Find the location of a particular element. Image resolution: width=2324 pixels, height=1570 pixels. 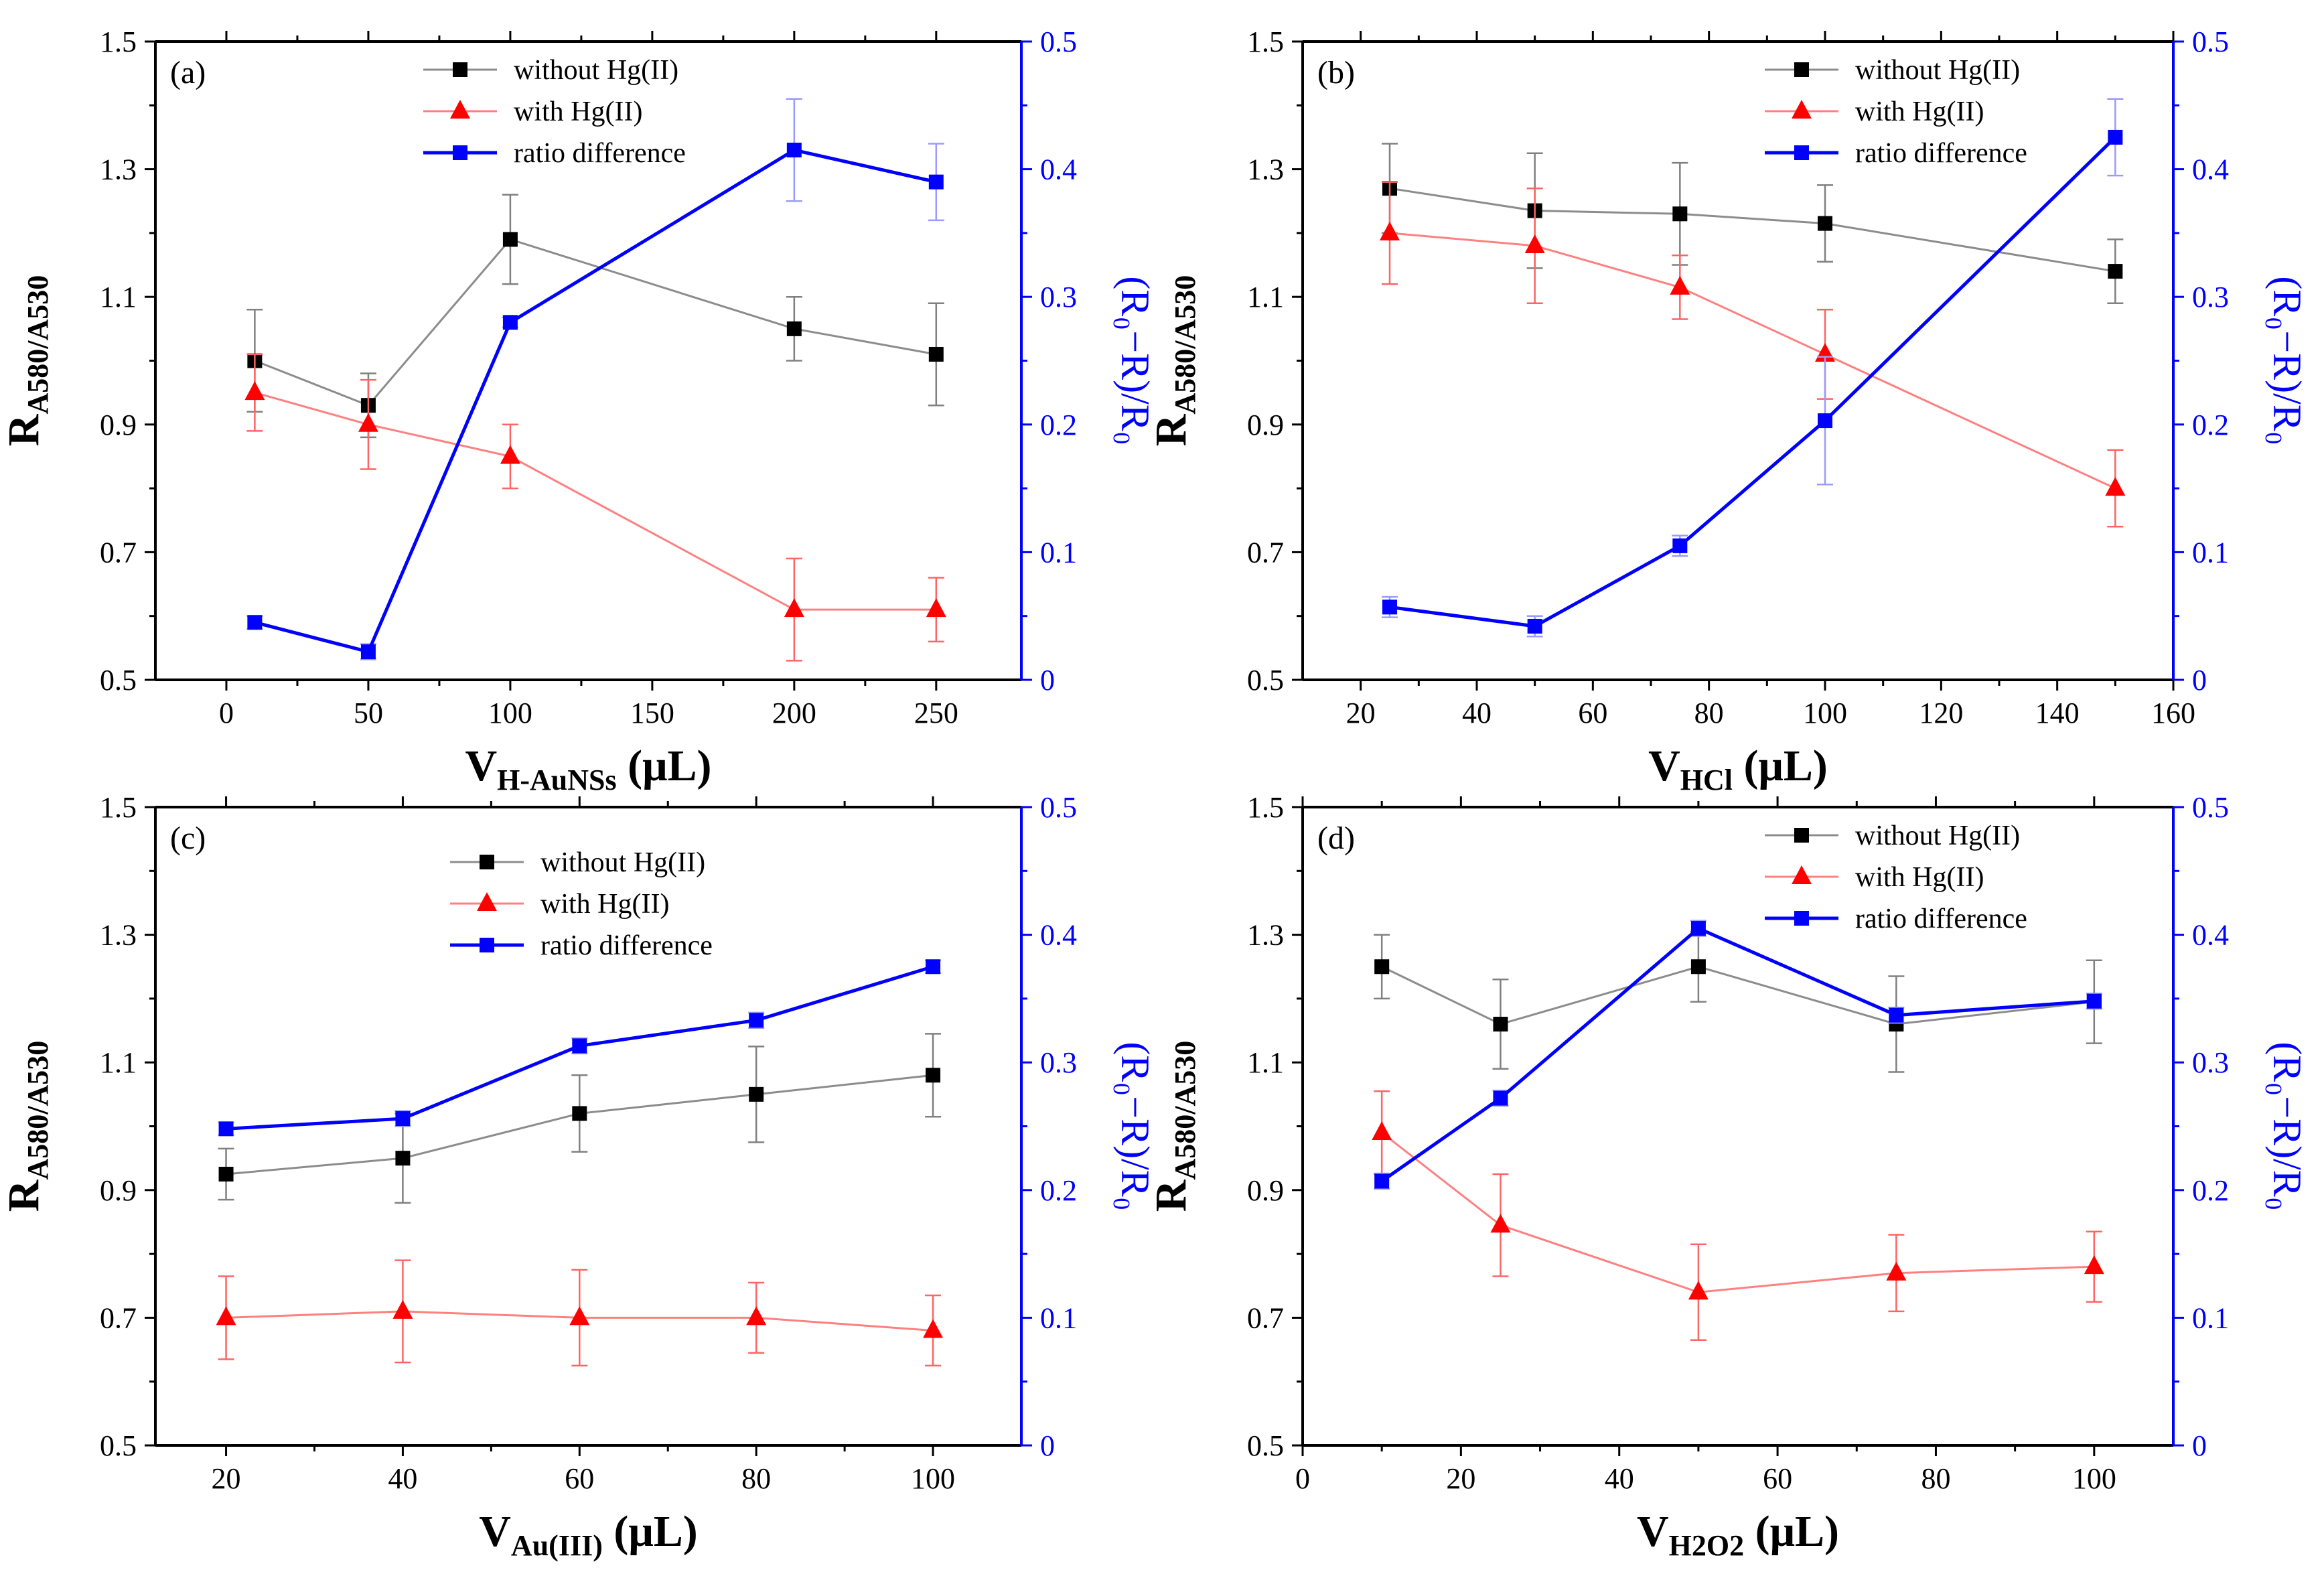

x-axis-label: VAu(III) (μL) is located at coordinates (588, 1534).